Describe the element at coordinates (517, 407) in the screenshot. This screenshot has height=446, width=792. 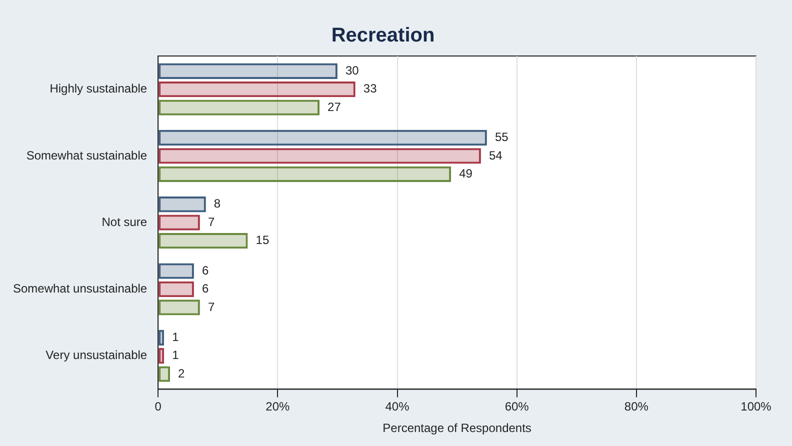
I see `x-tick-label: 60%` at that location.